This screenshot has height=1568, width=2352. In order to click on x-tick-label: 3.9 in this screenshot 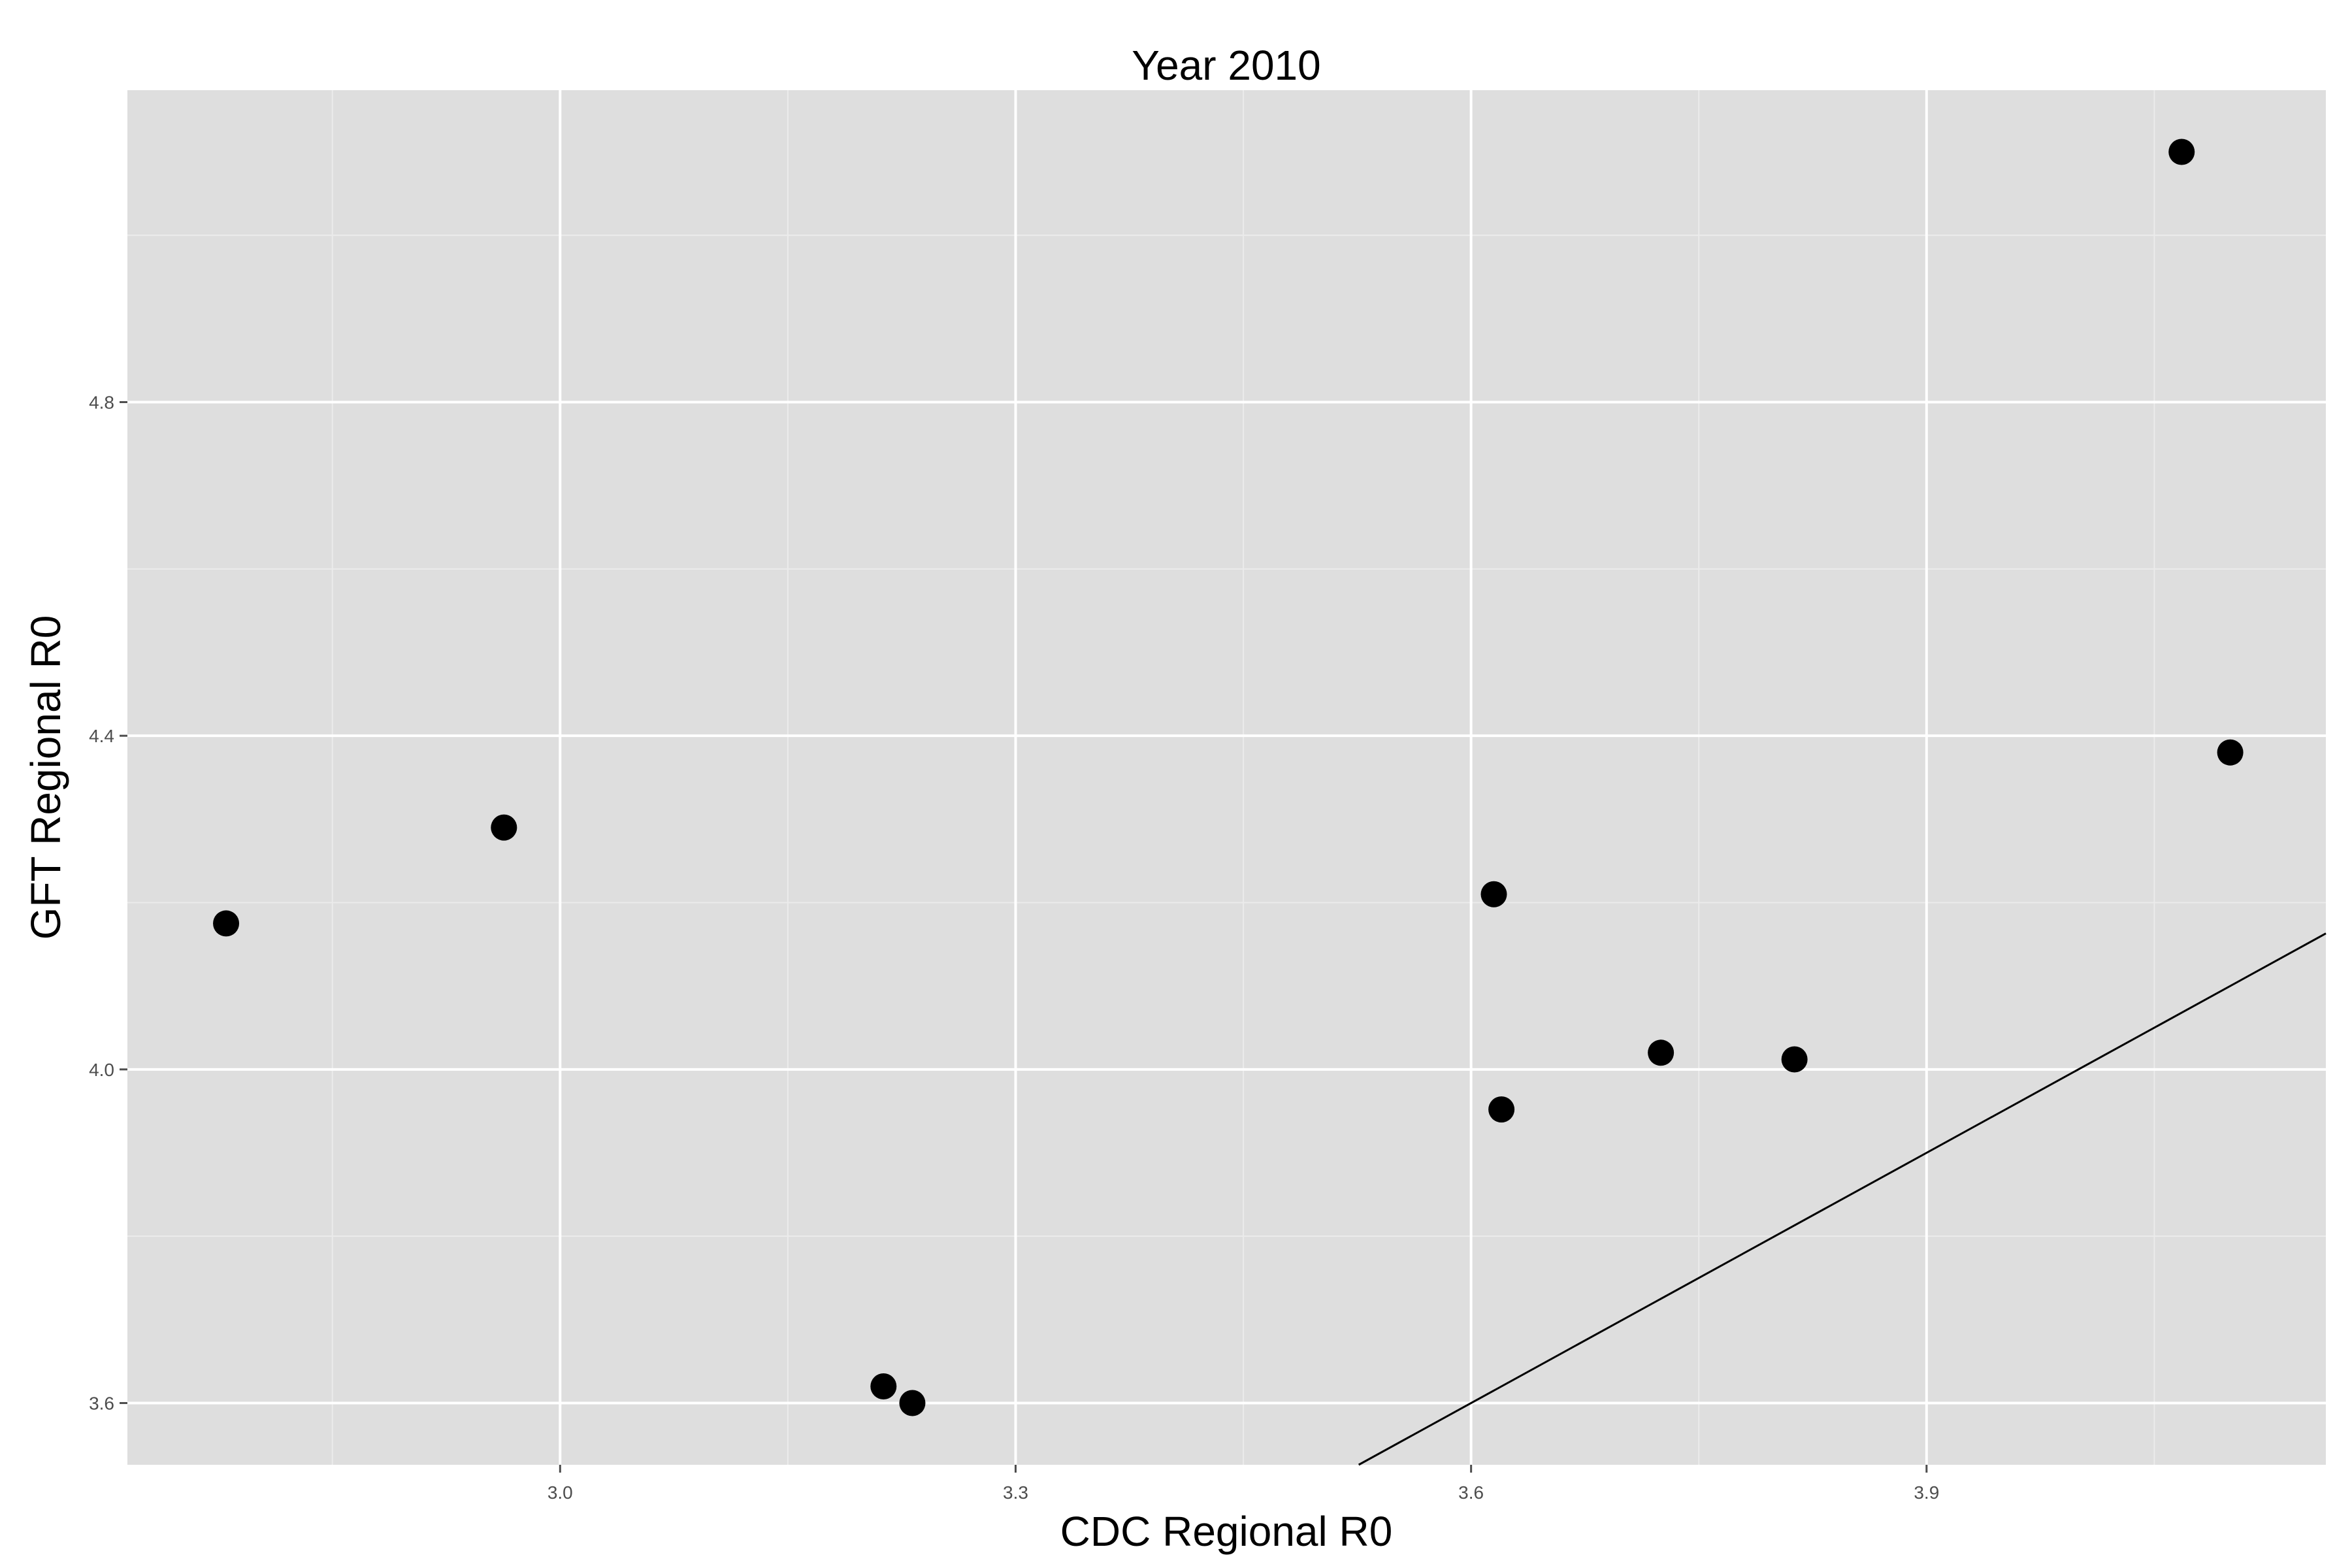, I will do `click(1926, 1492)`.